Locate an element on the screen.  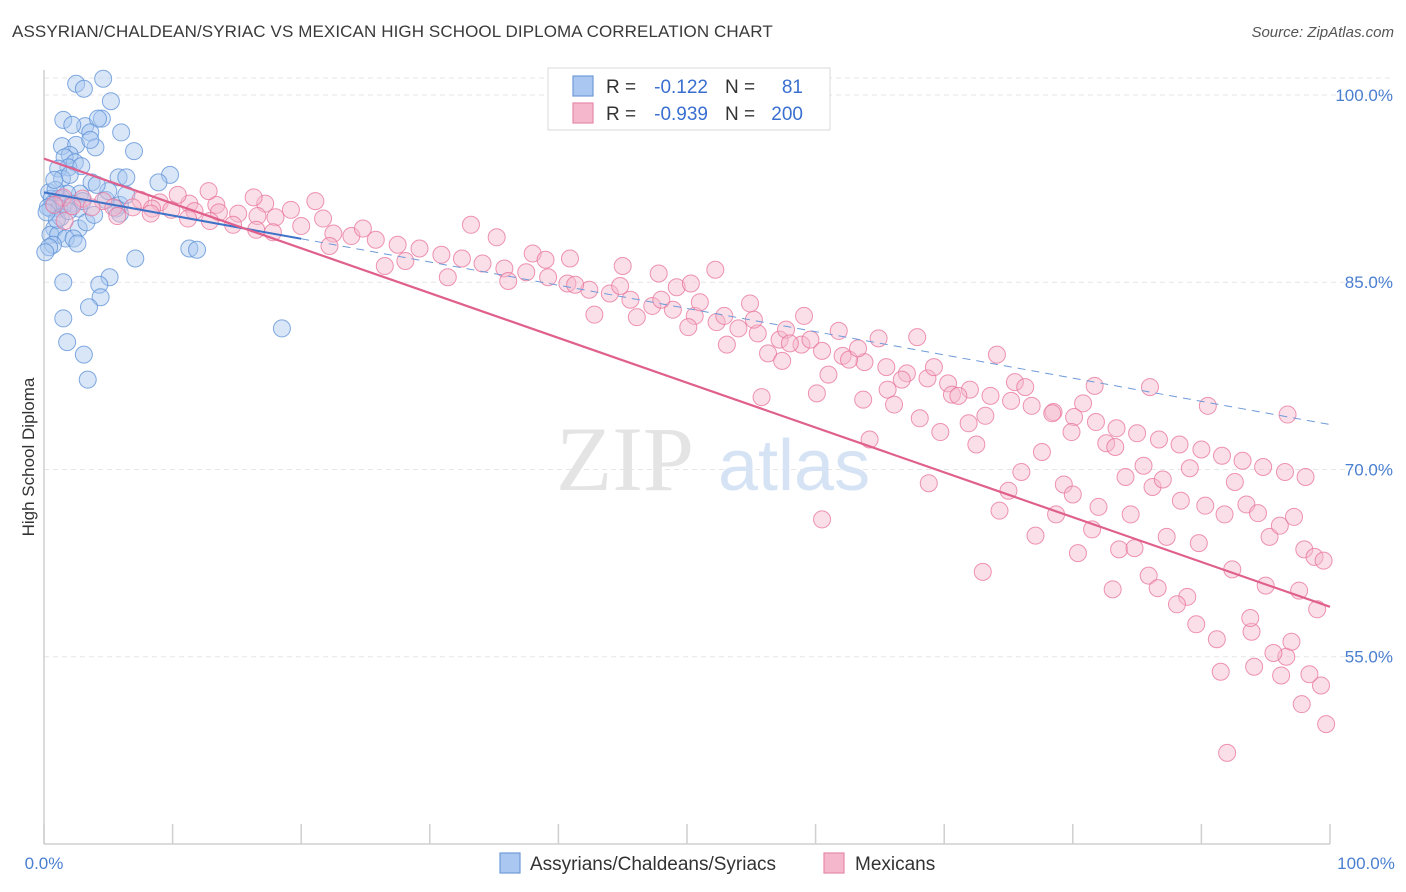
legend-r-value-1: -0.122 is located at coordinates (681, 87).